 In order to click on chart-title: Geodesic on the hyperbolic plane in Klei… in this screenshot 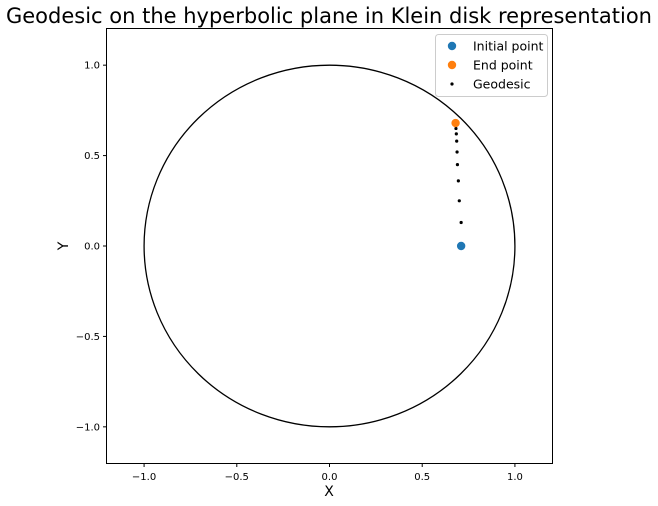, I will do `click(329, 16)`.